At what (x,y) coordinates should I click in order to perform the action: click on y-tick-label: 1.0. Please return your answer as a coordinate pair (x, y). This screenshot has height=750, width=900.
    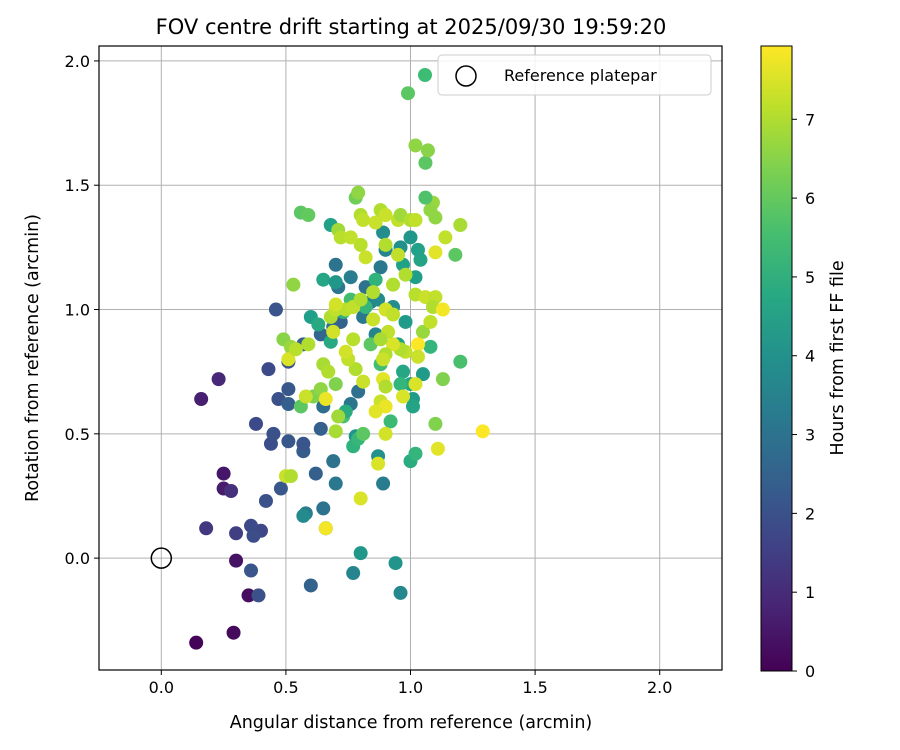
    Looking at the image, I should click on (77, 310).